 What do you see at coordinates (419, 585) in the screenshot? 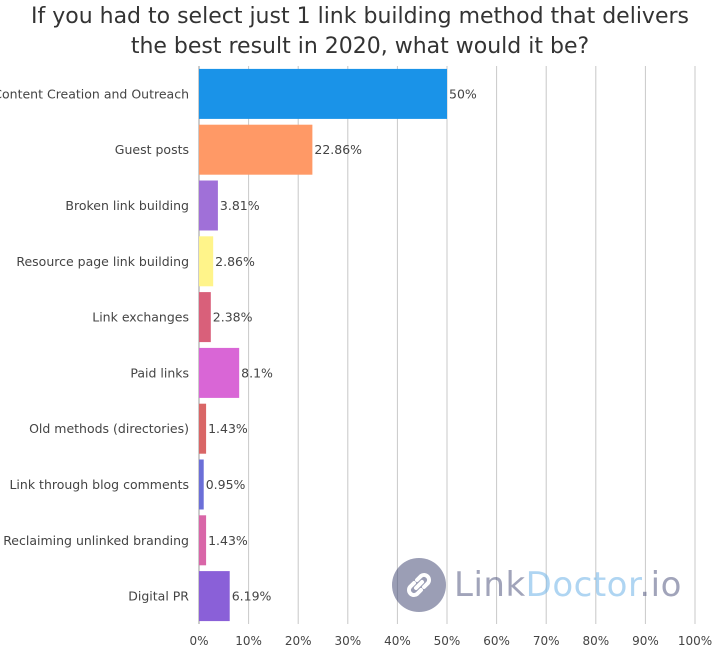
I see `link-chain-icon` at bounding box center [419, 585].